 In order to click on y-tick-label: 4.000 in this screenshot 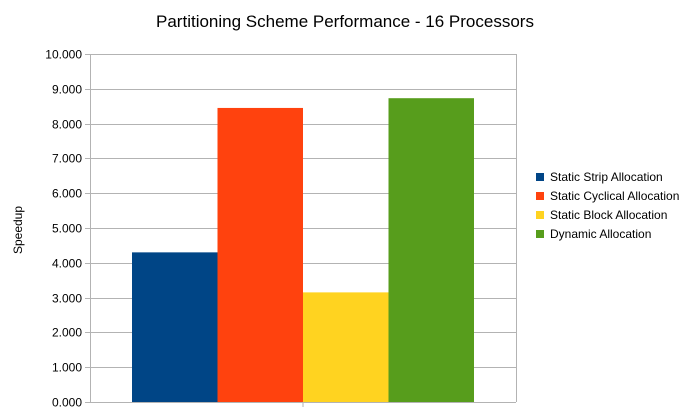, I will do `click(67, 264)`.